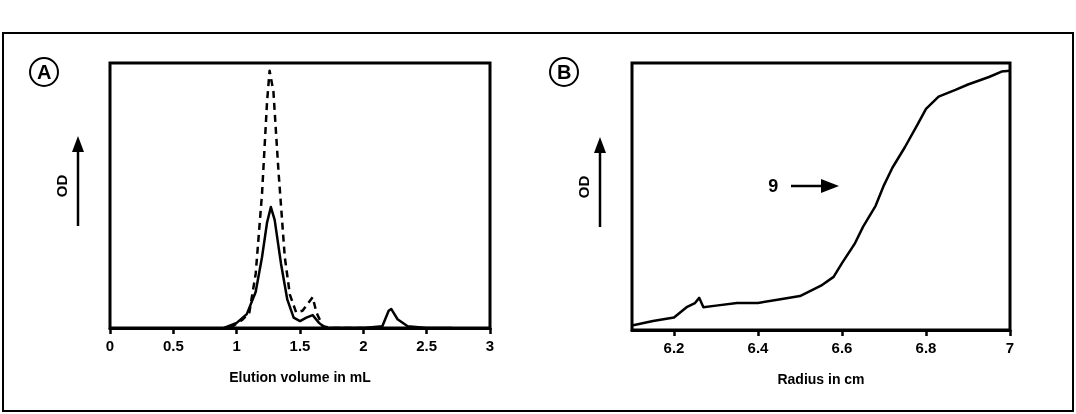  Describe the element at coordinates (842, 347) in the screenshot. I see `x-tick-label: 6.6` at that location.